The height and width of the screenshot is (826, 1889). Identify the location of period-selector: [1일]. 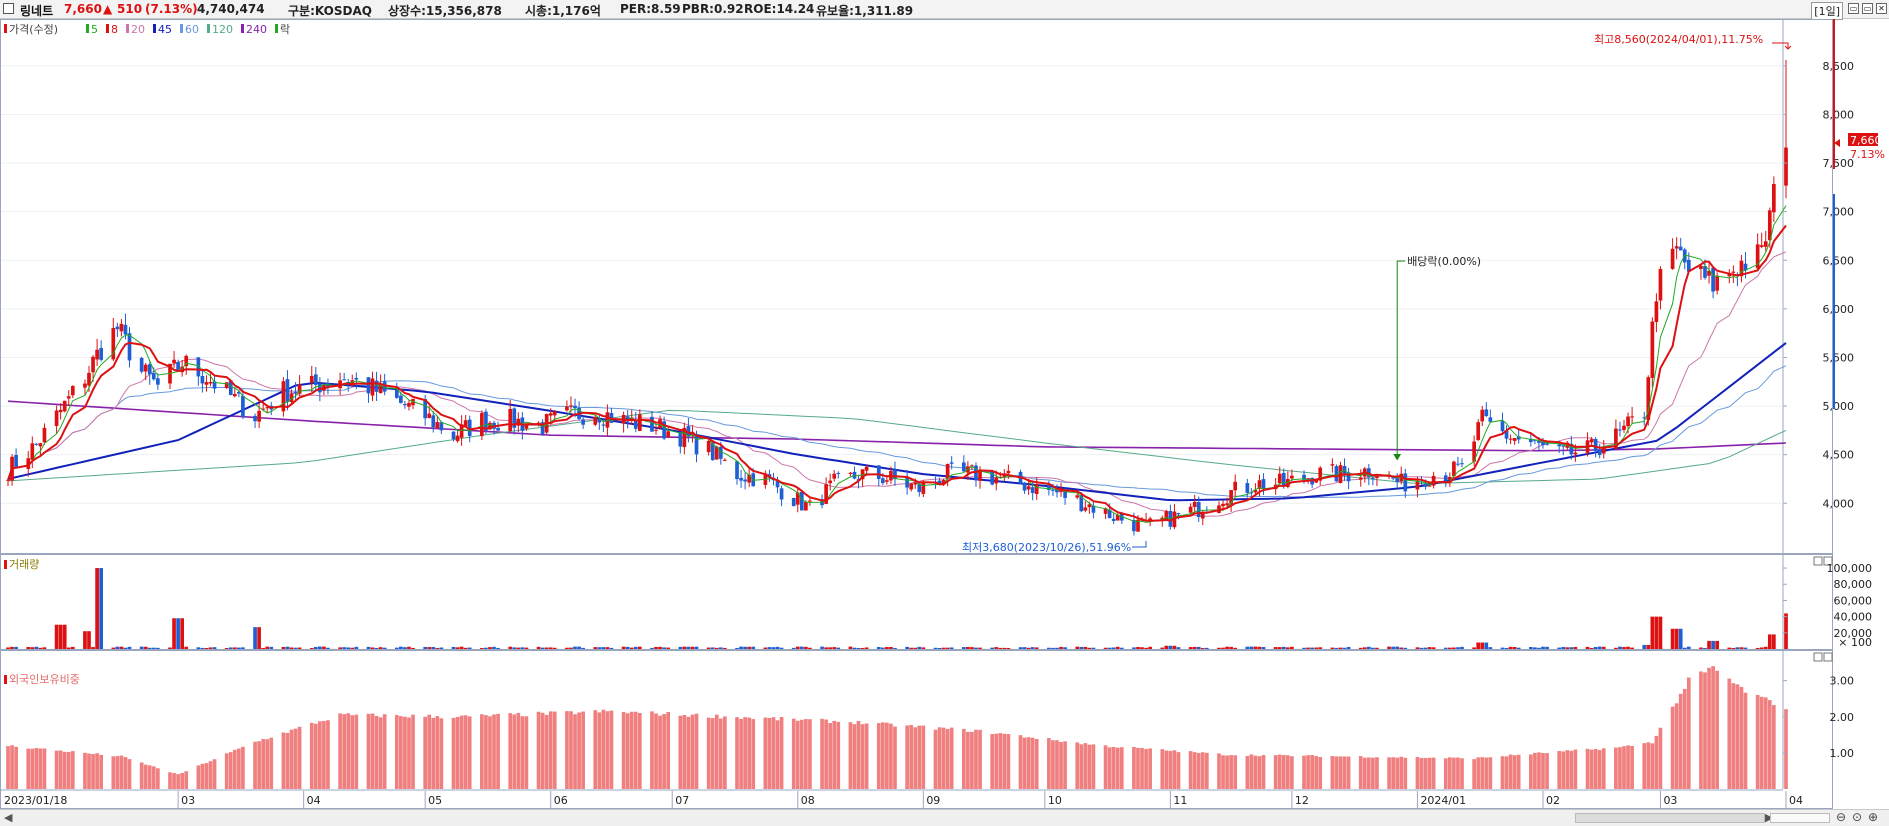
(1827, 11).